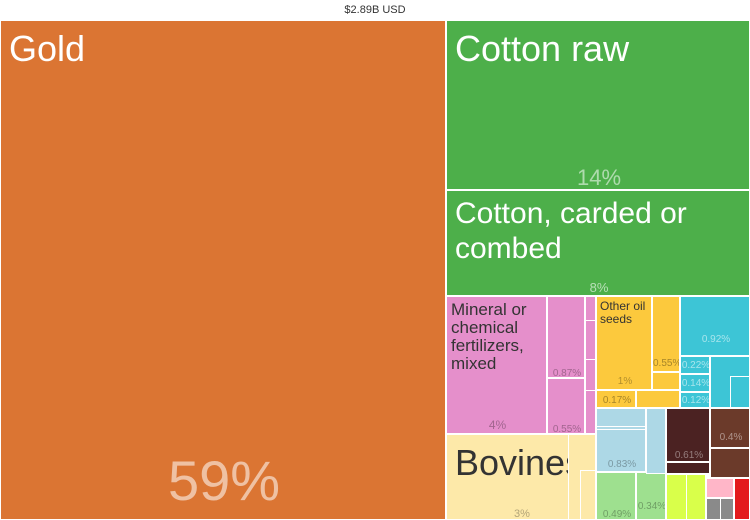  Describe the element at coordinates (616, 496) in the screenshot. I see `treemap-tile-green-049: 0.49%` at that location.